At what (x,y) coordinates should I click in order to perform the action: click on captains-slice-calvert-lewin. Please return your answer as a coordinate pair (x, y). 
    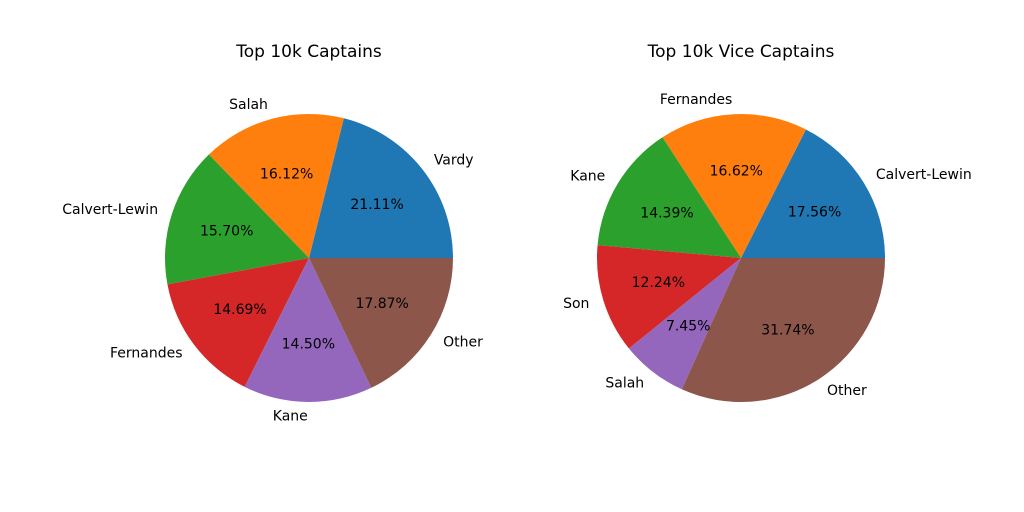
    Looking at the image, I should click on (236, 219).